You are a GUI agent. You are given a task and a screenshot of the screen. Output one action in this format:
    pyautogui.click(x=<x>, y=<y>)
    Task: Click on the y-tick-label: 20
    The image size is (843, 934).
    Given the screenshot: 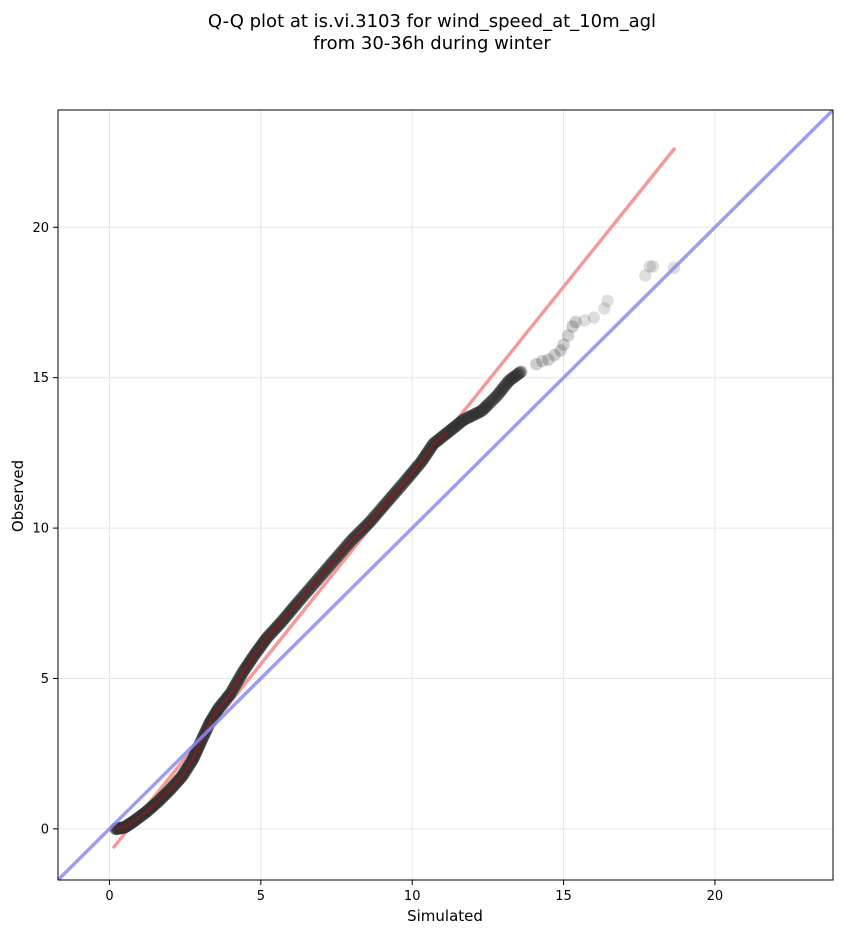 What is the action you would take?
    pyautogui.click(x=40, y=228)
    